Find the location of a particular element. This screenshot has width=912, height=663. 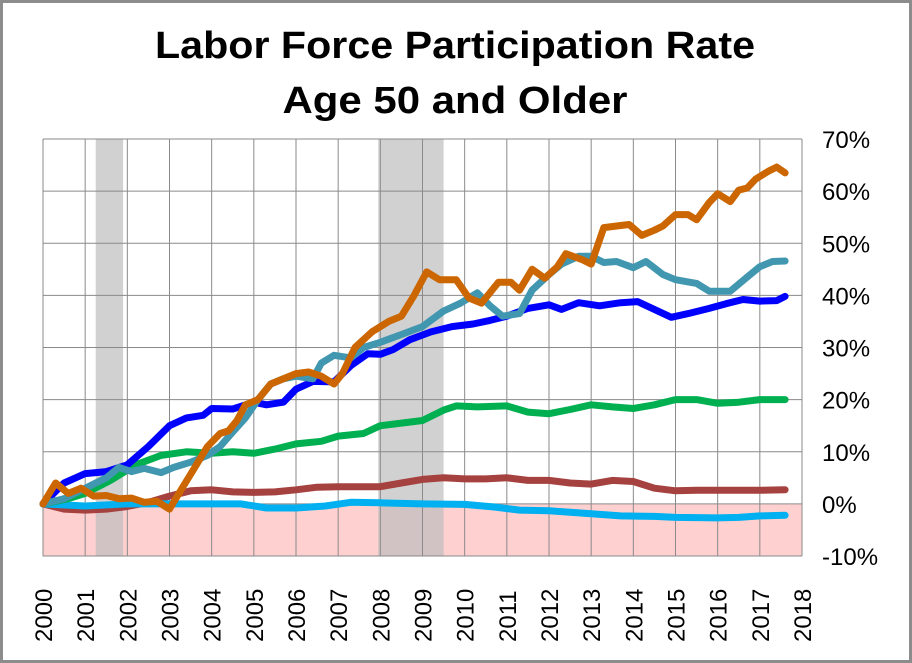

x-tick-label: 2016 is located at coordinates (719, 615).